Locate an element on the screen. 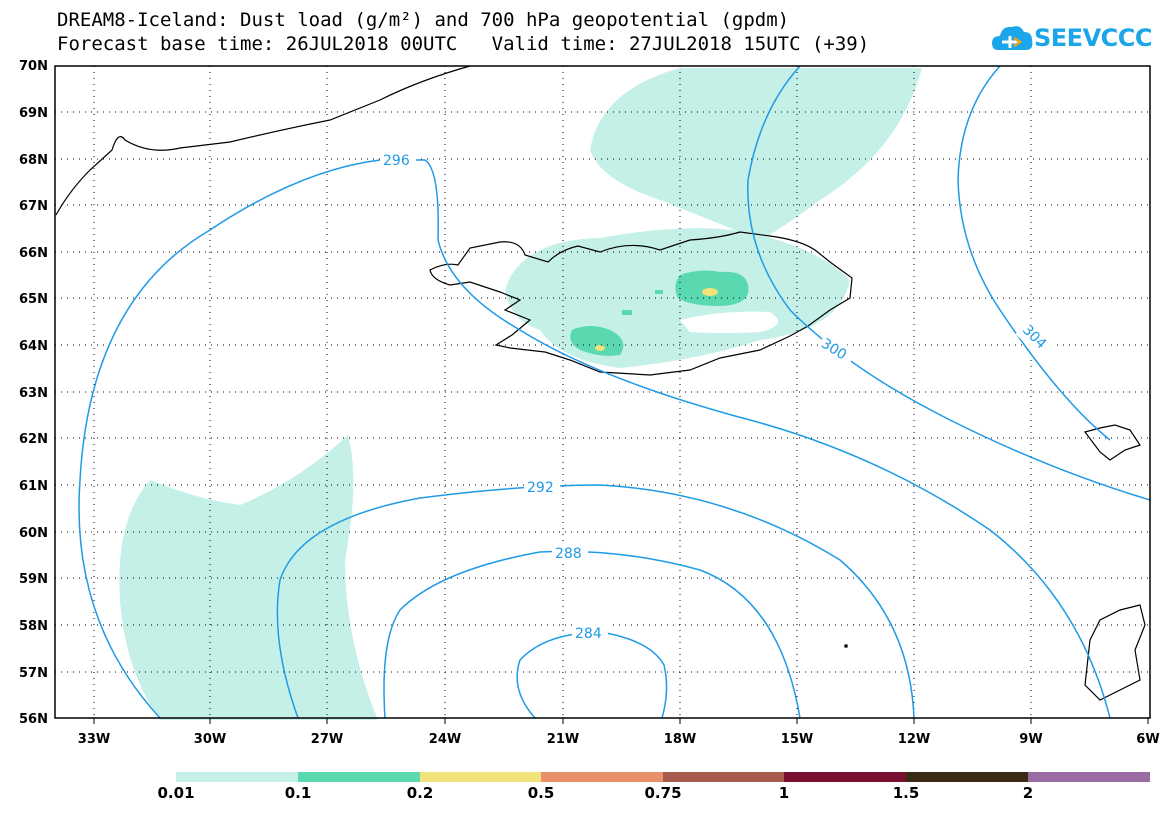  lat-label: 63N is located at coordinates (33, 393).